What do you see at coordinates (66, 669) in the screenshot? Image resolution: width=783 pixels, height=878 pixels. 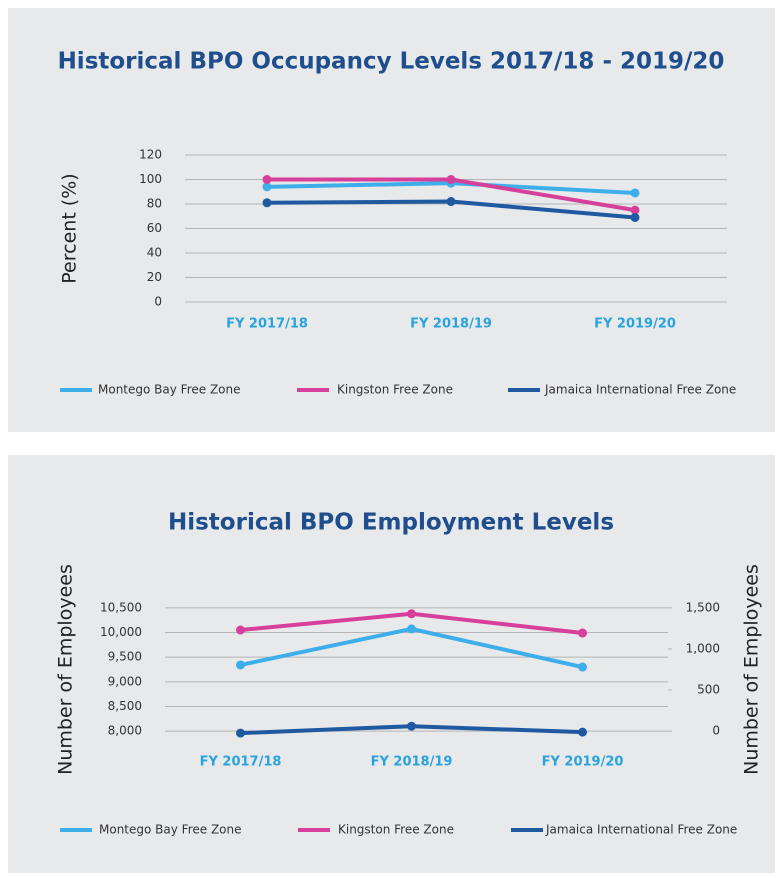 I see `y-axis-title: Number of Employees` at bounding box center [66, 669].